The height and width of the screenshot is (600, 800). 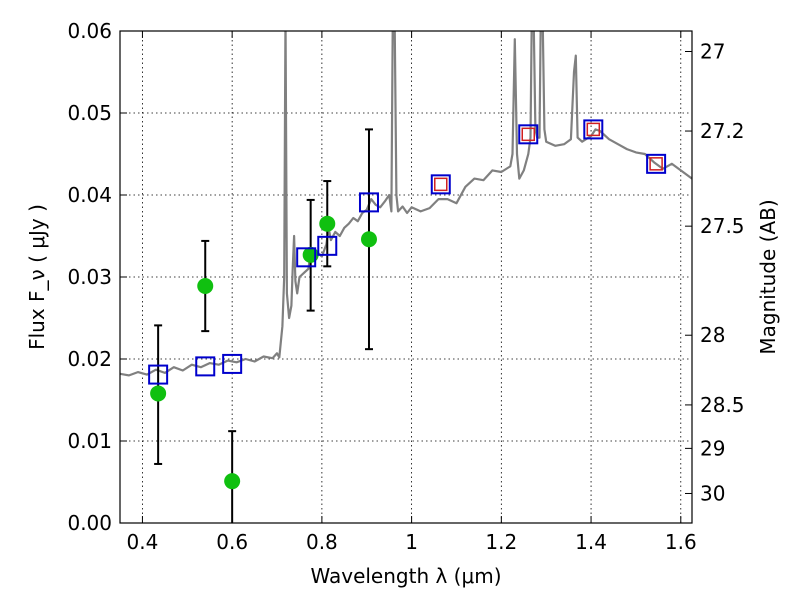 What do you see at coordinates (405, 576) in the screenshot?
I see `x-axis-title: Wavelength λ (μm)` at bounding box center [405, 576].